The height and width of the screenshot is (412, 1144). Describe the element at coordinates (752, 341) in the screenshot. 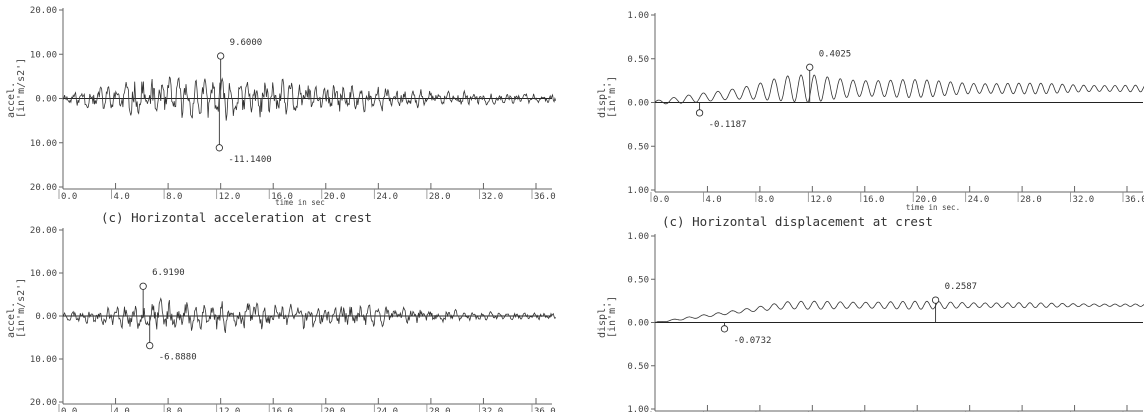

I see `peak-label: -0.0732` at that location.